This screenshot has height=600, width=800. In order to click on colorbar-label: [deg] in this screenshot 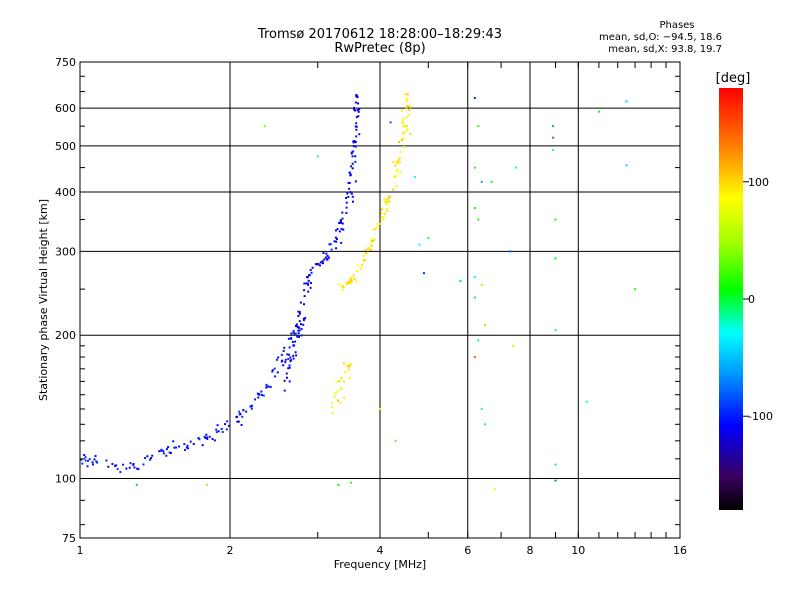, I will do `click(733, 78)`.